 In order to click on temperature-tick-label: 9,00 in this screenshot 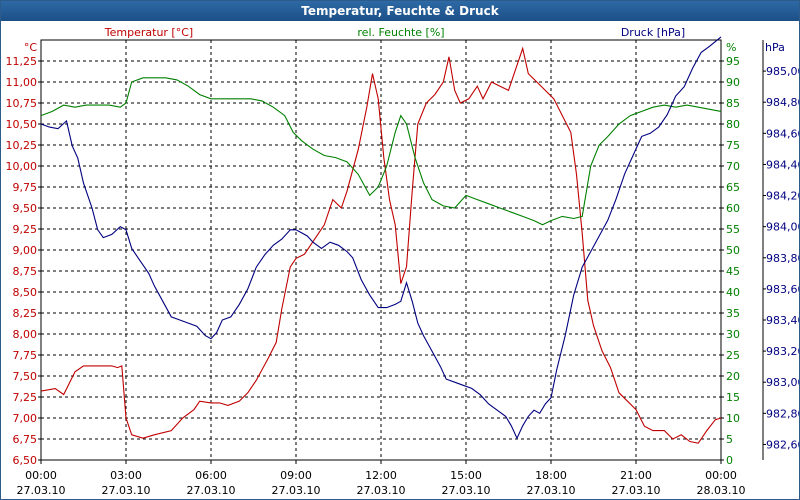, I will do `click(25, 250)`.